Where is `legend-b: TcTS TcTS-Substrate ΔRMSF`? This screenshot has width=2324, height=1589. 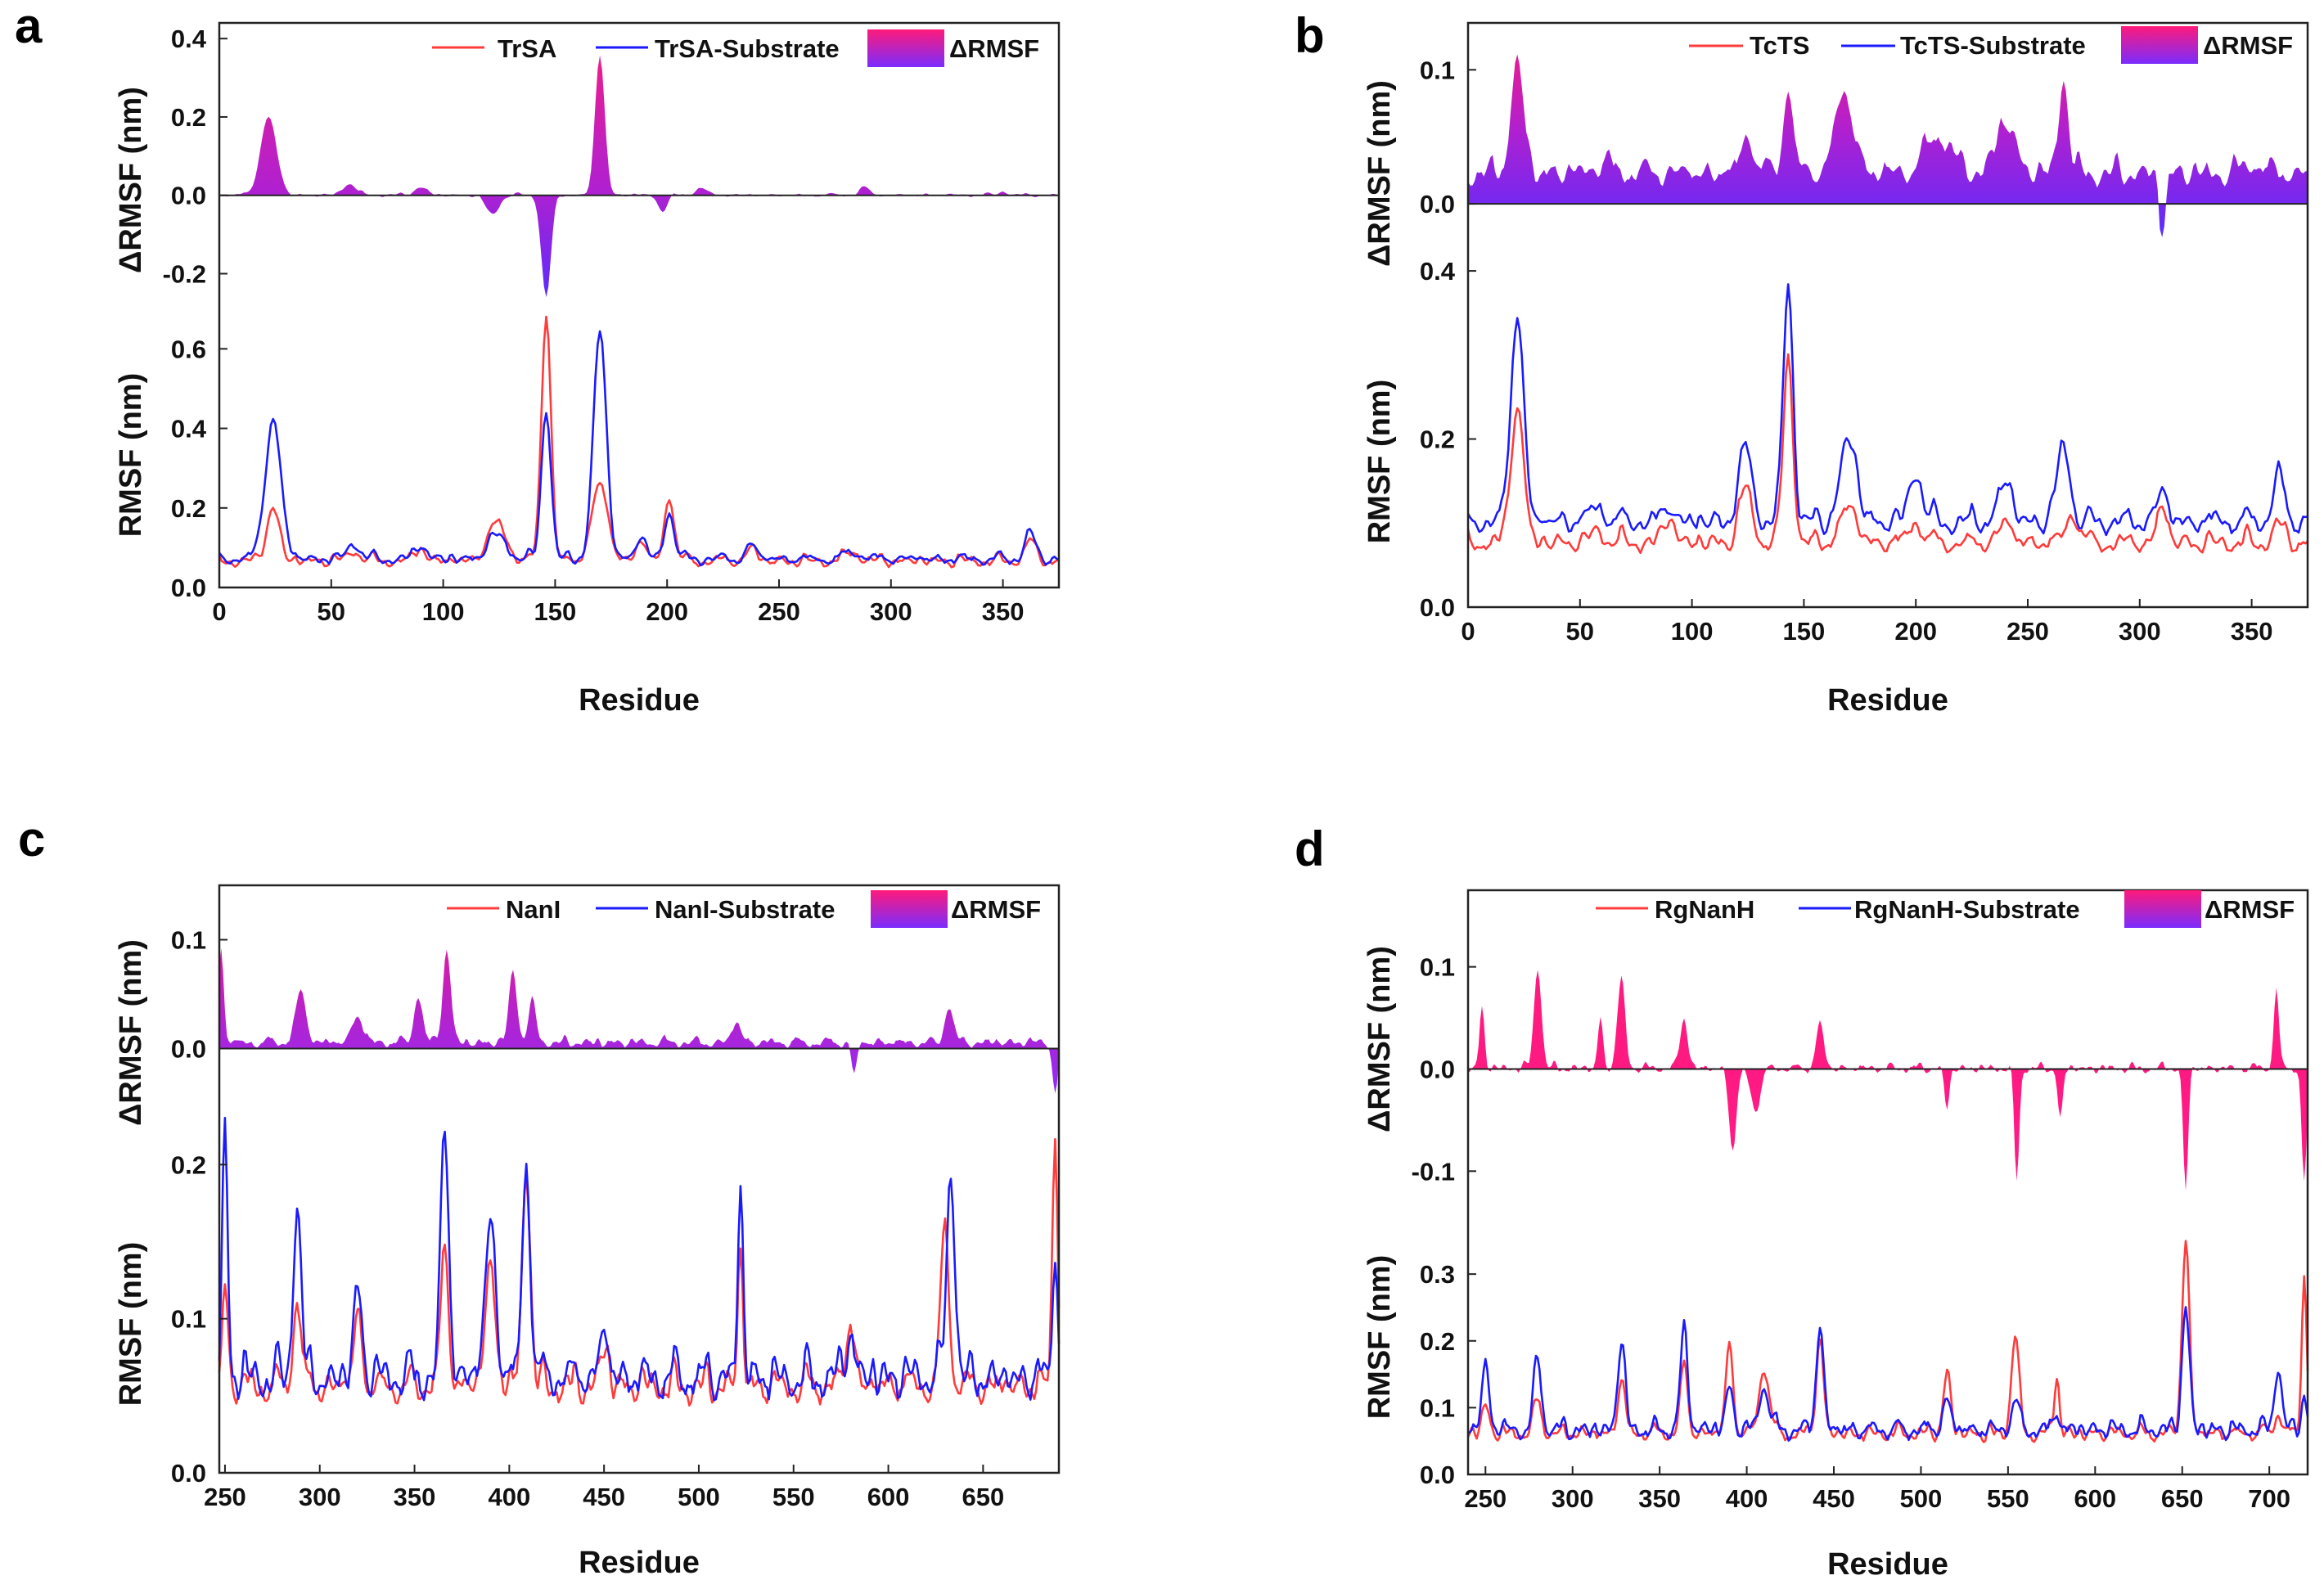
legend-b: TcTS TcTS-Substrate ΔRMSF is located at coordinates (1991, 45).